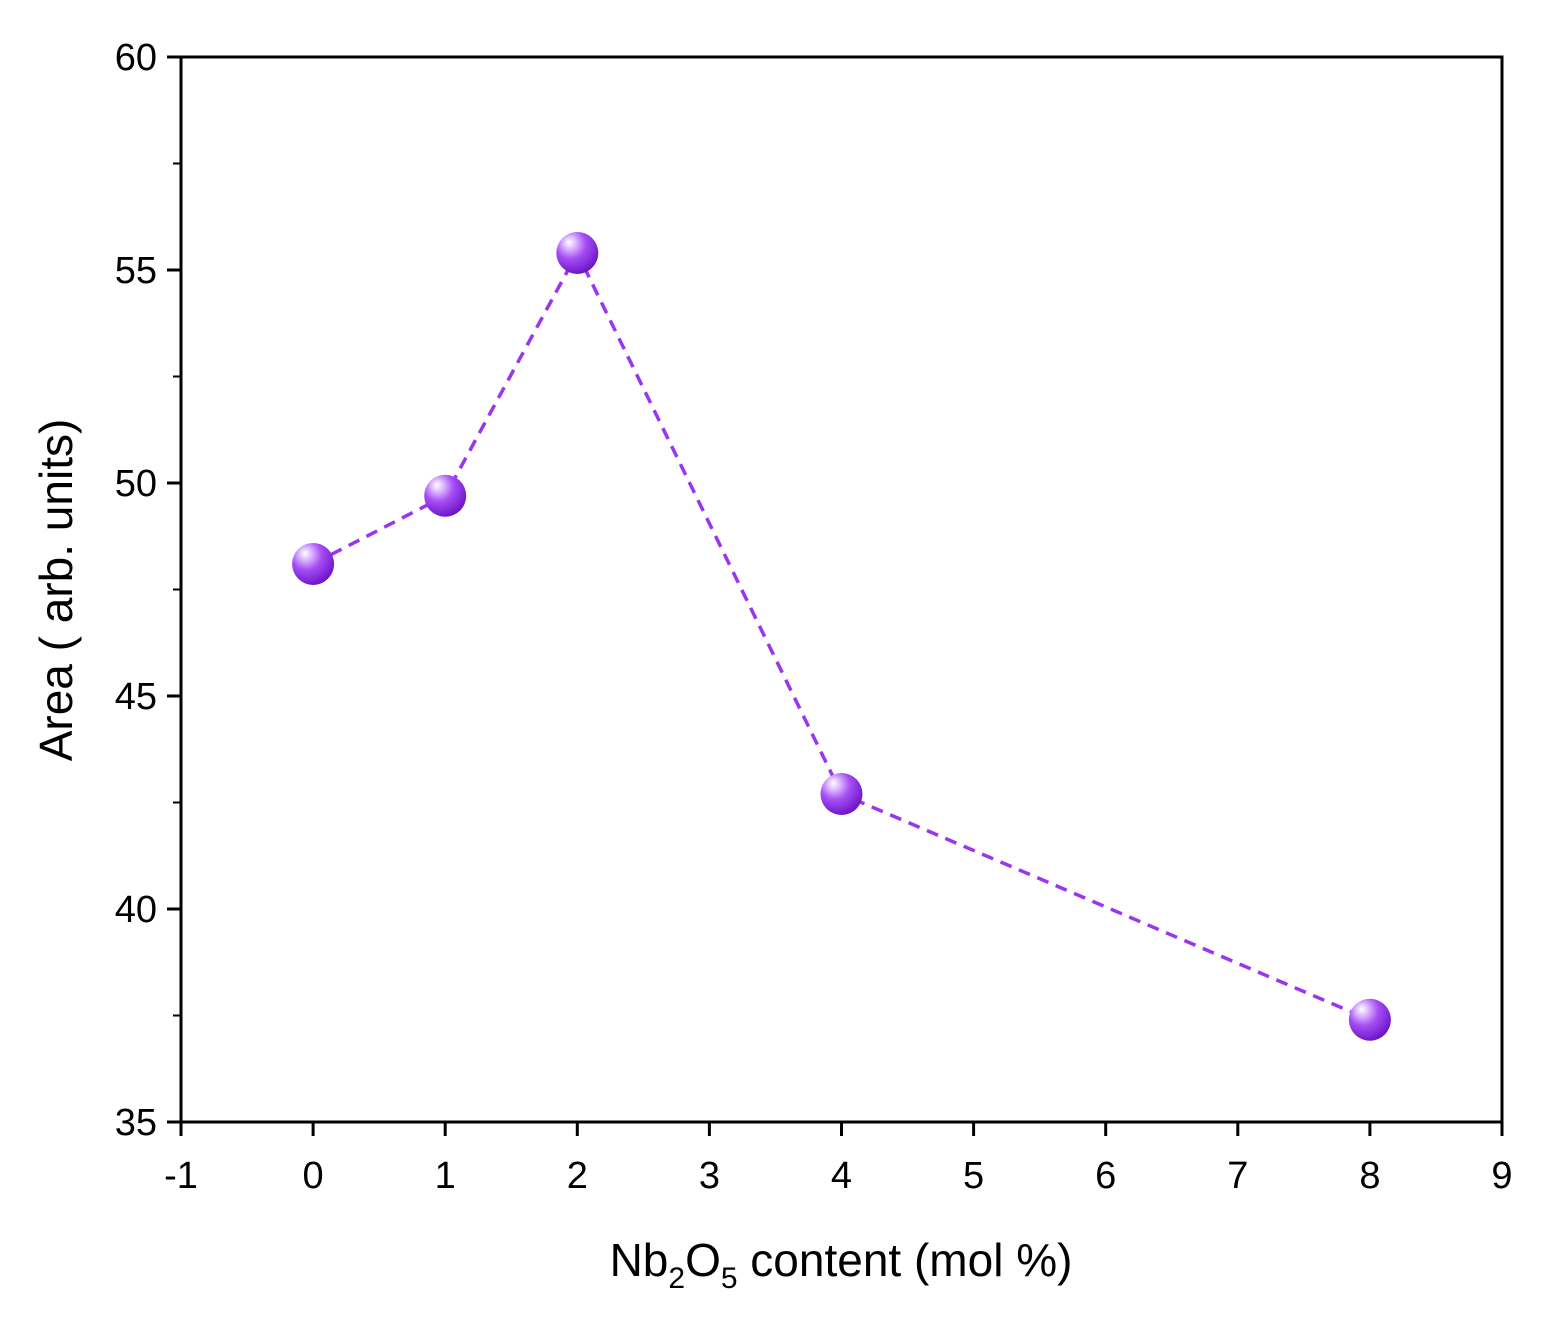  What do you see at coordinates (445, 1176) in the screenshot?
I see `x-tick-label: 1` at bounding box center [445, 1176].